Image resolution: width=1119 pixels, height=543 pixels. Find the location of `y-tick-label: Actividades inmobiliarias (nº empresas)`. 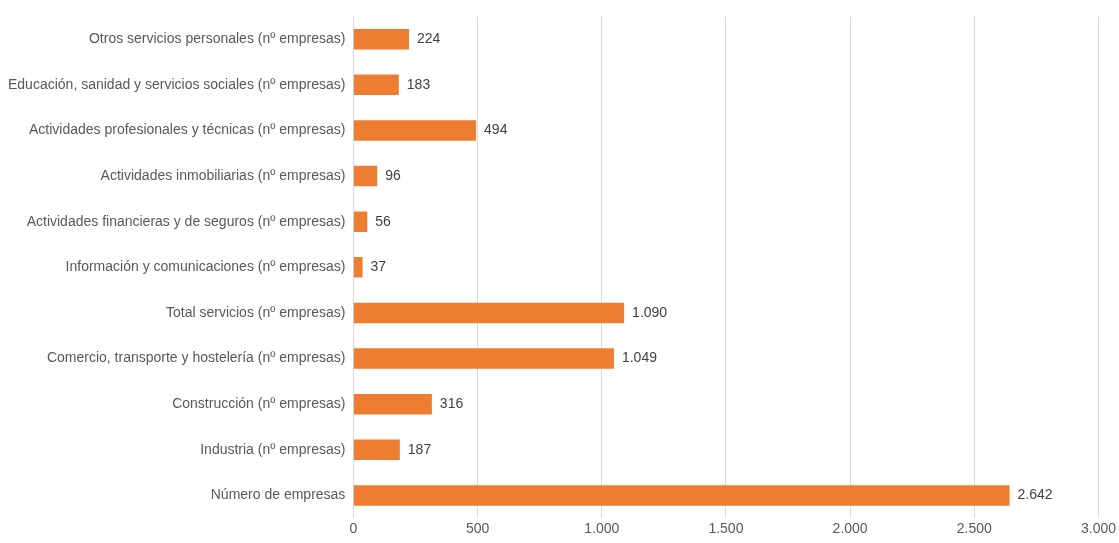

y-tick-label: Actividades inmobiliarias (nº empresas) is located at coordinates (223, 174).